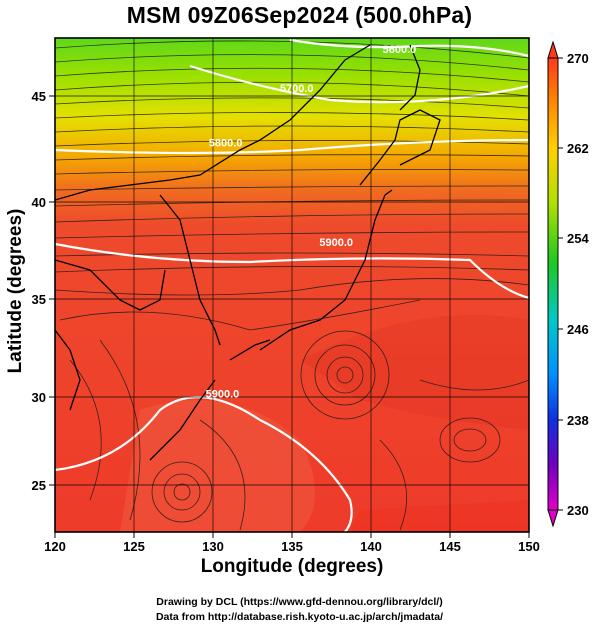 Image resolution: width=599 pixels, height=625 pixels. I want to click on colorbar-tick-label: 254, so click(578, 238).